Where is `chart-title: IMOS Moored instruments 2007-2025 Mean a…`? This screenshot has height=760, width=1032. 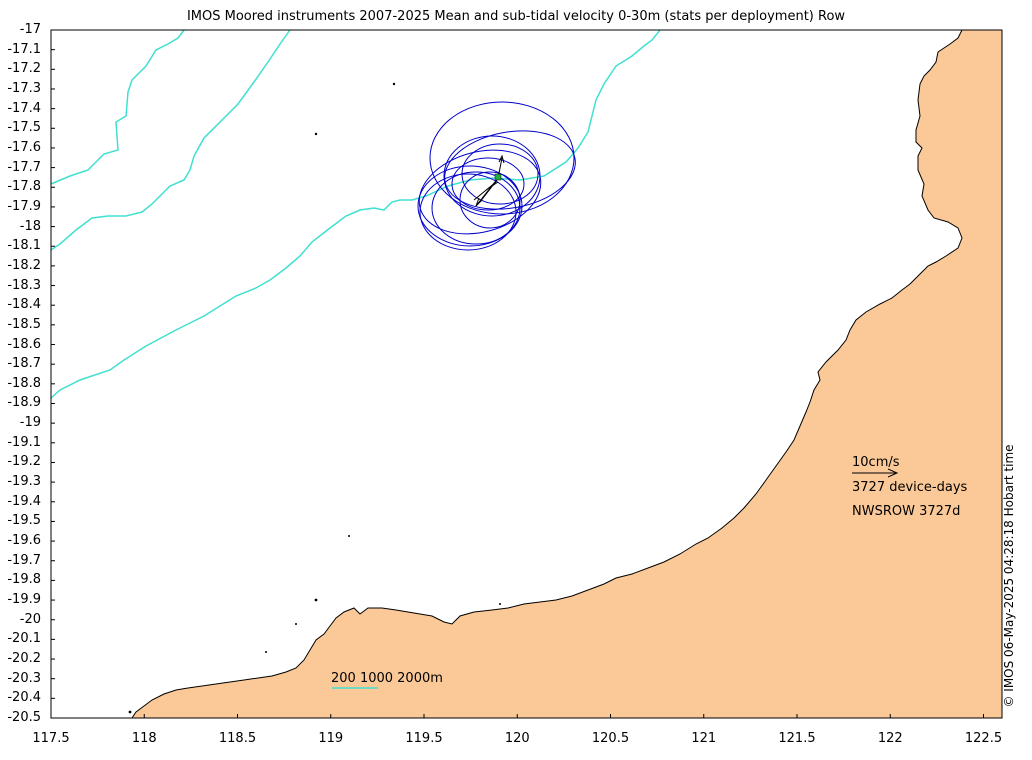 chart-title: IMOS Moored instruments 2007-2025 Mean a… is located at coordinates (516, 16).